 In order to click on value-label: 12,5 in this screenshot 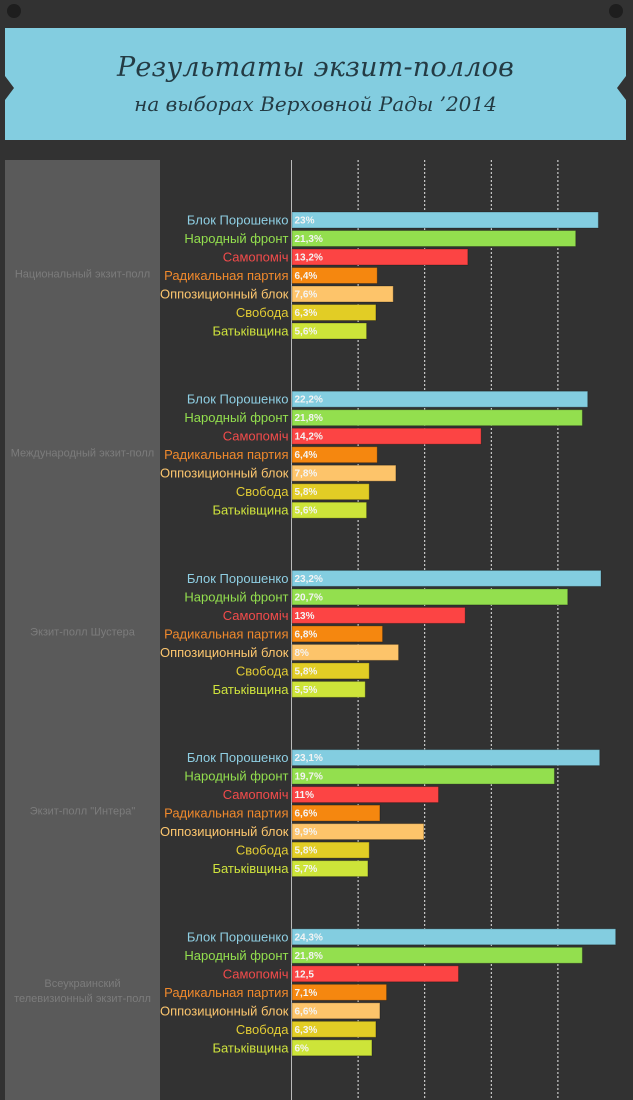, I will do `click(305, 974)`.